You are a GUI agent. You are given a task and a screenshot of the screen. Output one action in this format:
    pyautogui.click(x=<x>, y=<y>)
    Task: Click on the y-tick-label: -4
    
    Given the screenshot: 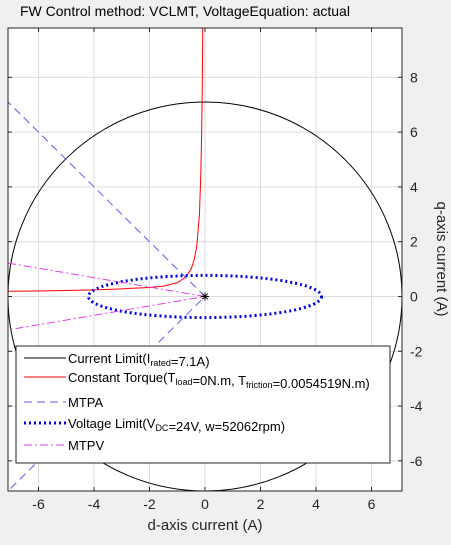 What is the action you would take?
    pyautogui.click(x=416, y=406)
    